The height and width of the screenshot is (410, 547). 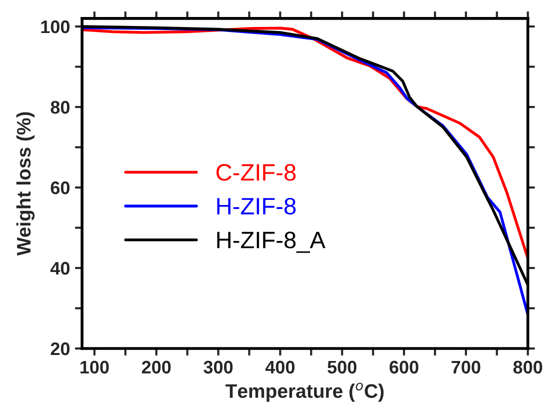 What do you see at coordinates (218, 367) in the screenshot?
I see `x-tick-label: 300` at bounding box center [218, 367].